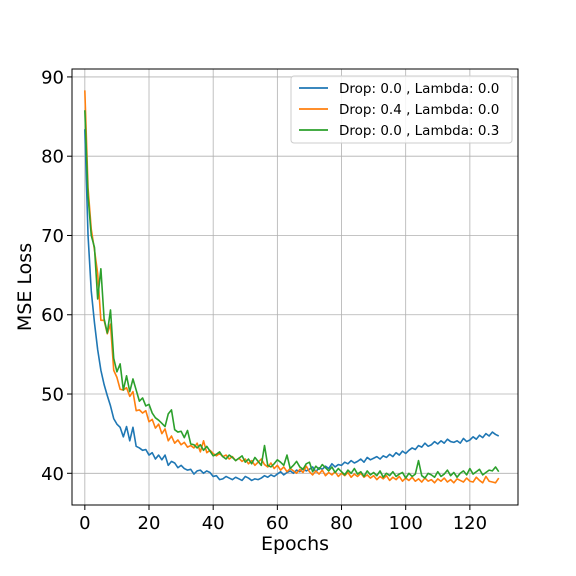 This screenshot has width=576, height=576. I want to click on x-tick-label: 0, so click(84, 523).